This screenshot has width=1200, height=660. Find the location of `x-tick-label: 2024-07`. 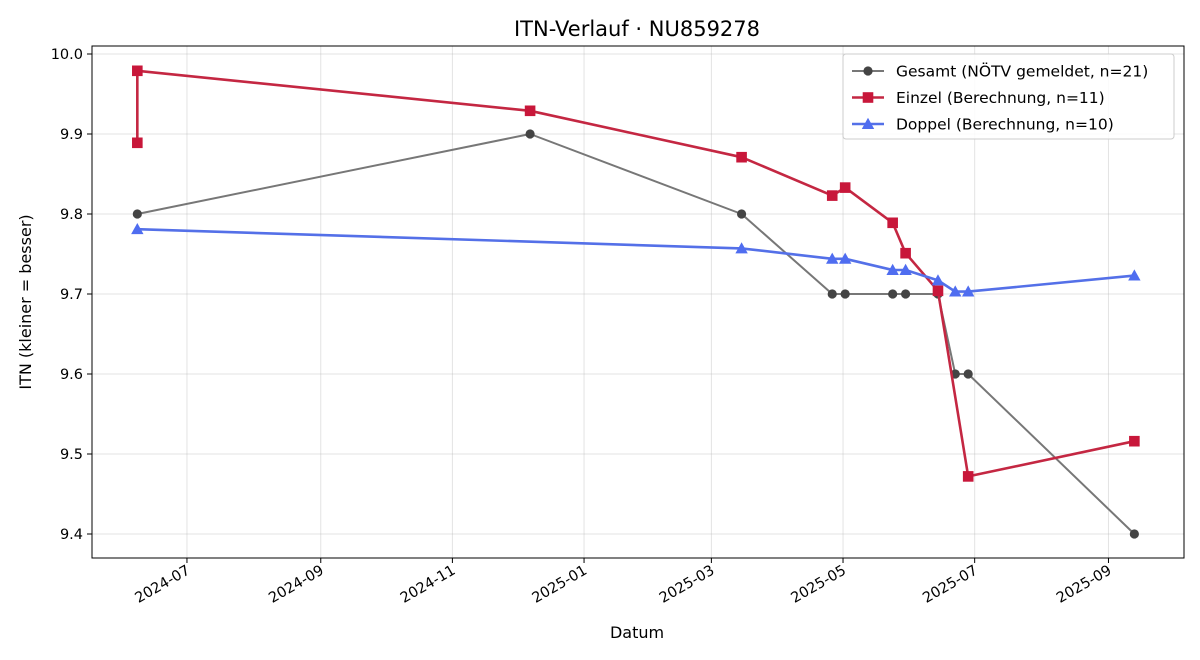

x-tick-label: 2024-07 is located at coordinates (162, 585).